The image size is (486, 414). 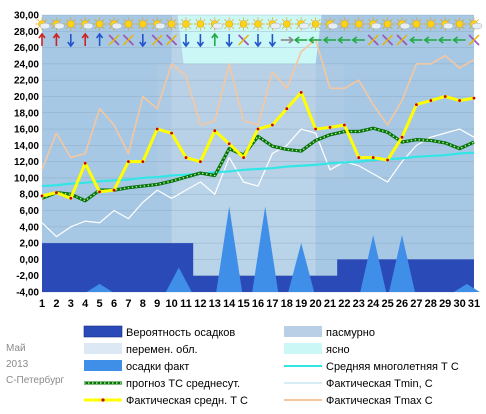 What do you see at coordinates (379, 384) in the screenshot?
I see `legend-label-tmin: Фактическая Tmin, C` at bounding box center [379, 384].